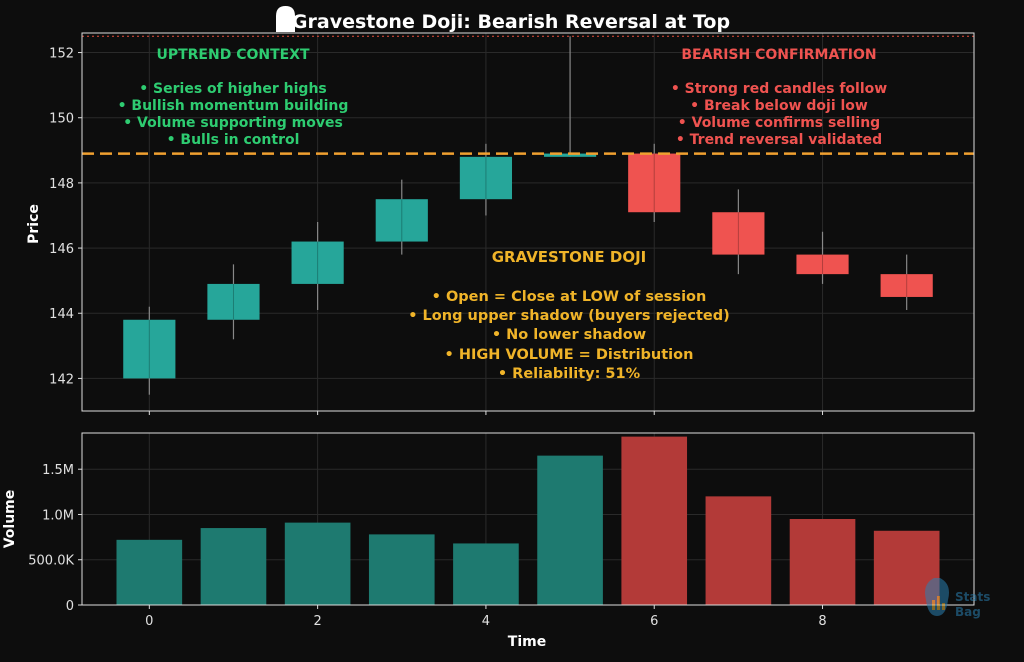 This screenshot has width=1024, height=662. Describe the element at coordinates (61, 249) in the screenshot. I see `price-tick-label: 146` at that location.